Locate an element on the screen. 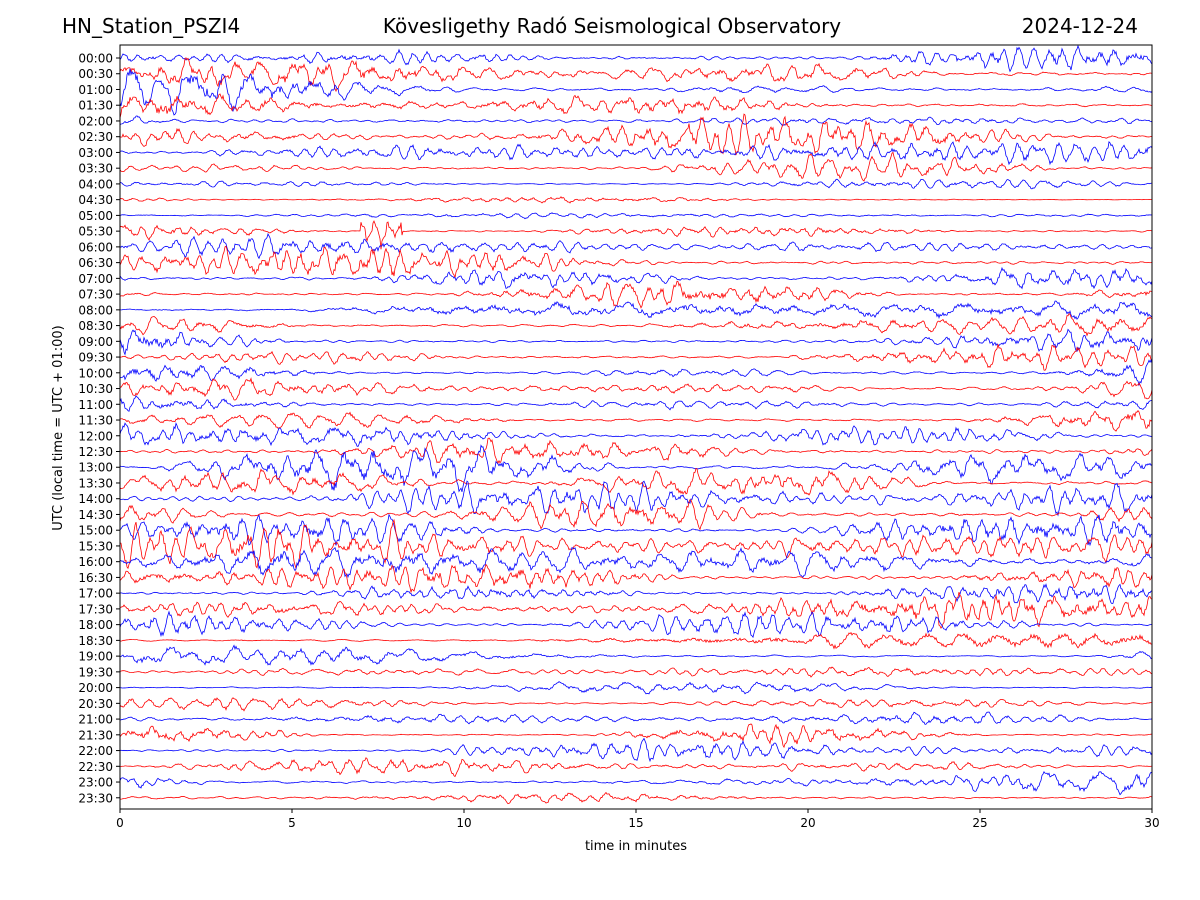 The width and height of the screenshot is (1200, 900). y-tick-label: 18:00 is located at coordinates (95, 625).